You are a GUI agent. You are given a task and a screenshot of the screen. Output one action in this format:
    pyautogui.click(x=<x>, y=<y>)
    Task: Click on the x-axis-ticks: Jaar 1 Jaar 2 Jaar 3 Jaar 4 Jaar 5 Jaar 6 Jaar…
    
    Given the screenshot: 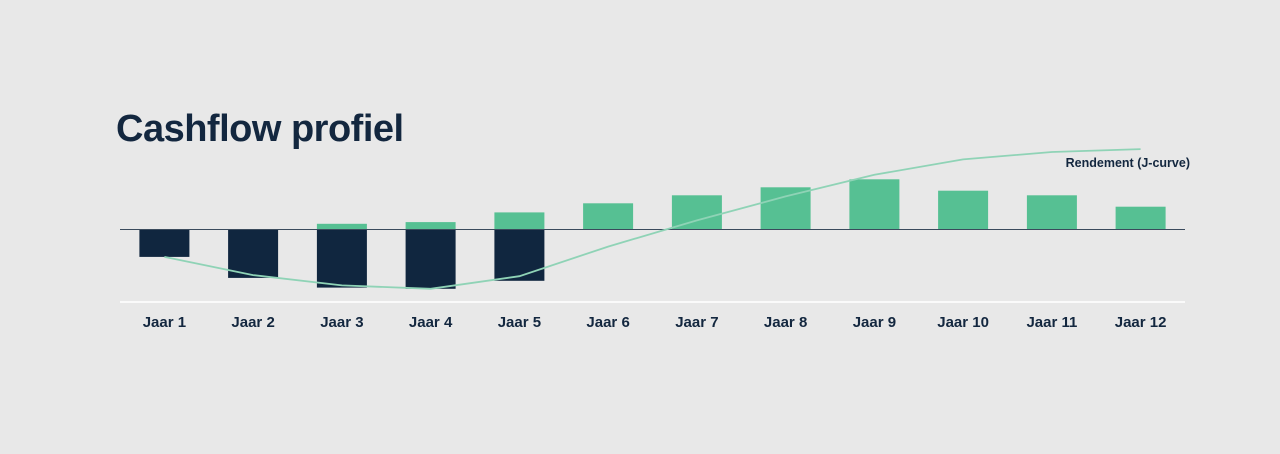 What is the action you would take?
    pyautogui.click(x=655, y=322)
    